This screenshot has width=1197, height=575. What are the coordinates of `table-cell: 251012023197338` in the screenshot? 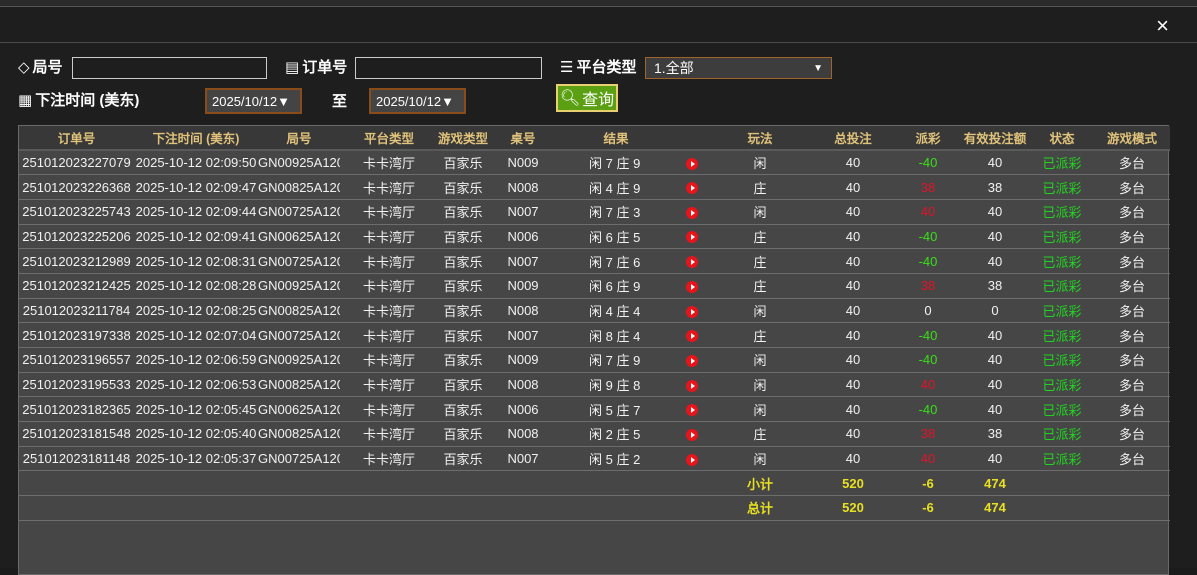 It's located at (76, 335).